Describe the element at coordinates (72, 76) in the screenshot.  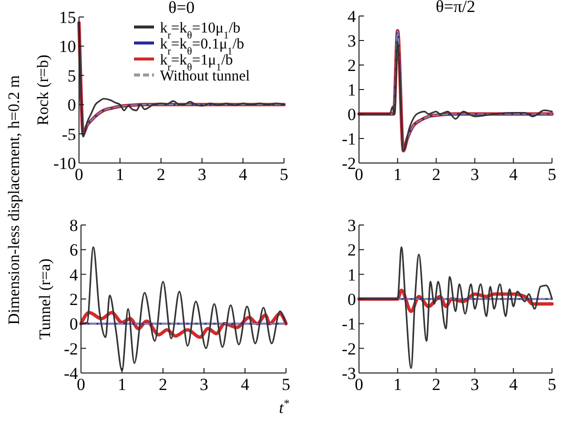
I see `y-tick-label: 5` at that location.